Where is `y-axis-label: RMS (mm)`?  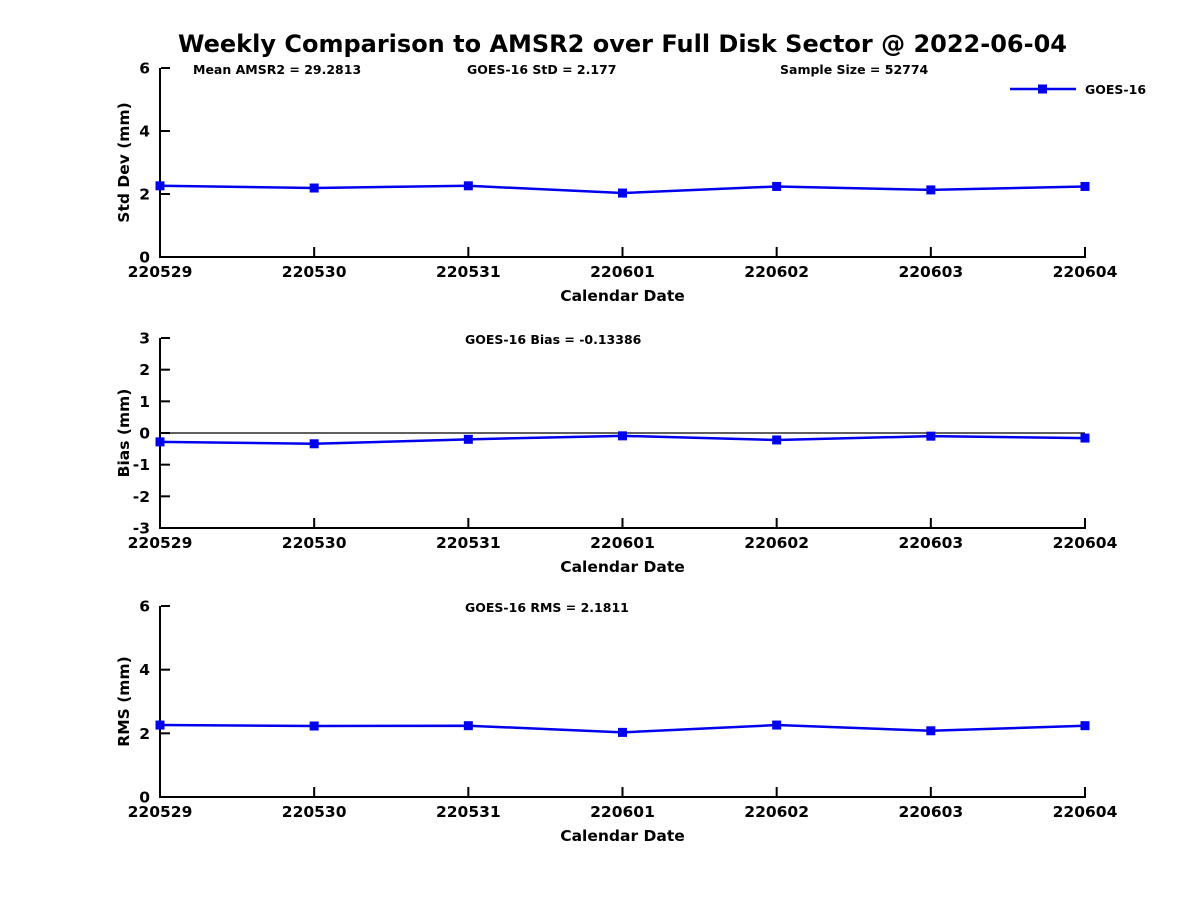
y-axis-label: RMS (mm) is located at coordinates (124, 701).